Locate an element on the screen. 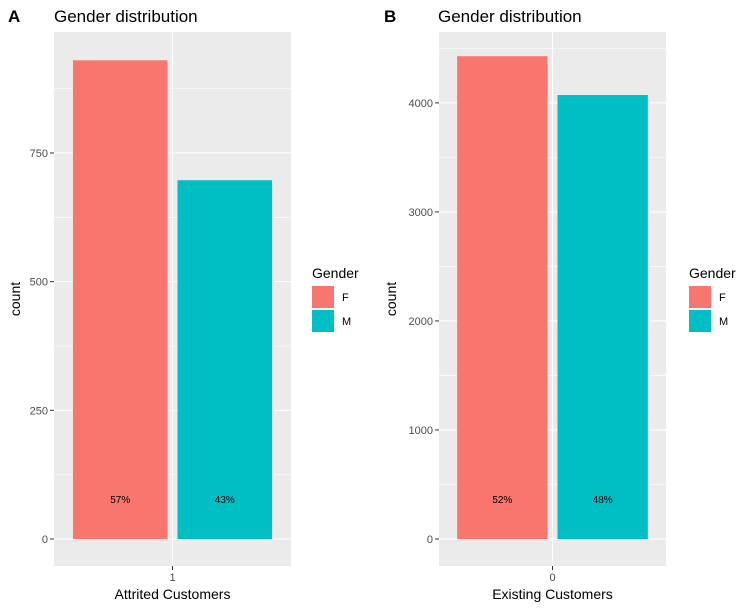  x-axis-title: Existing Customers is located at coordinates (552, 594).